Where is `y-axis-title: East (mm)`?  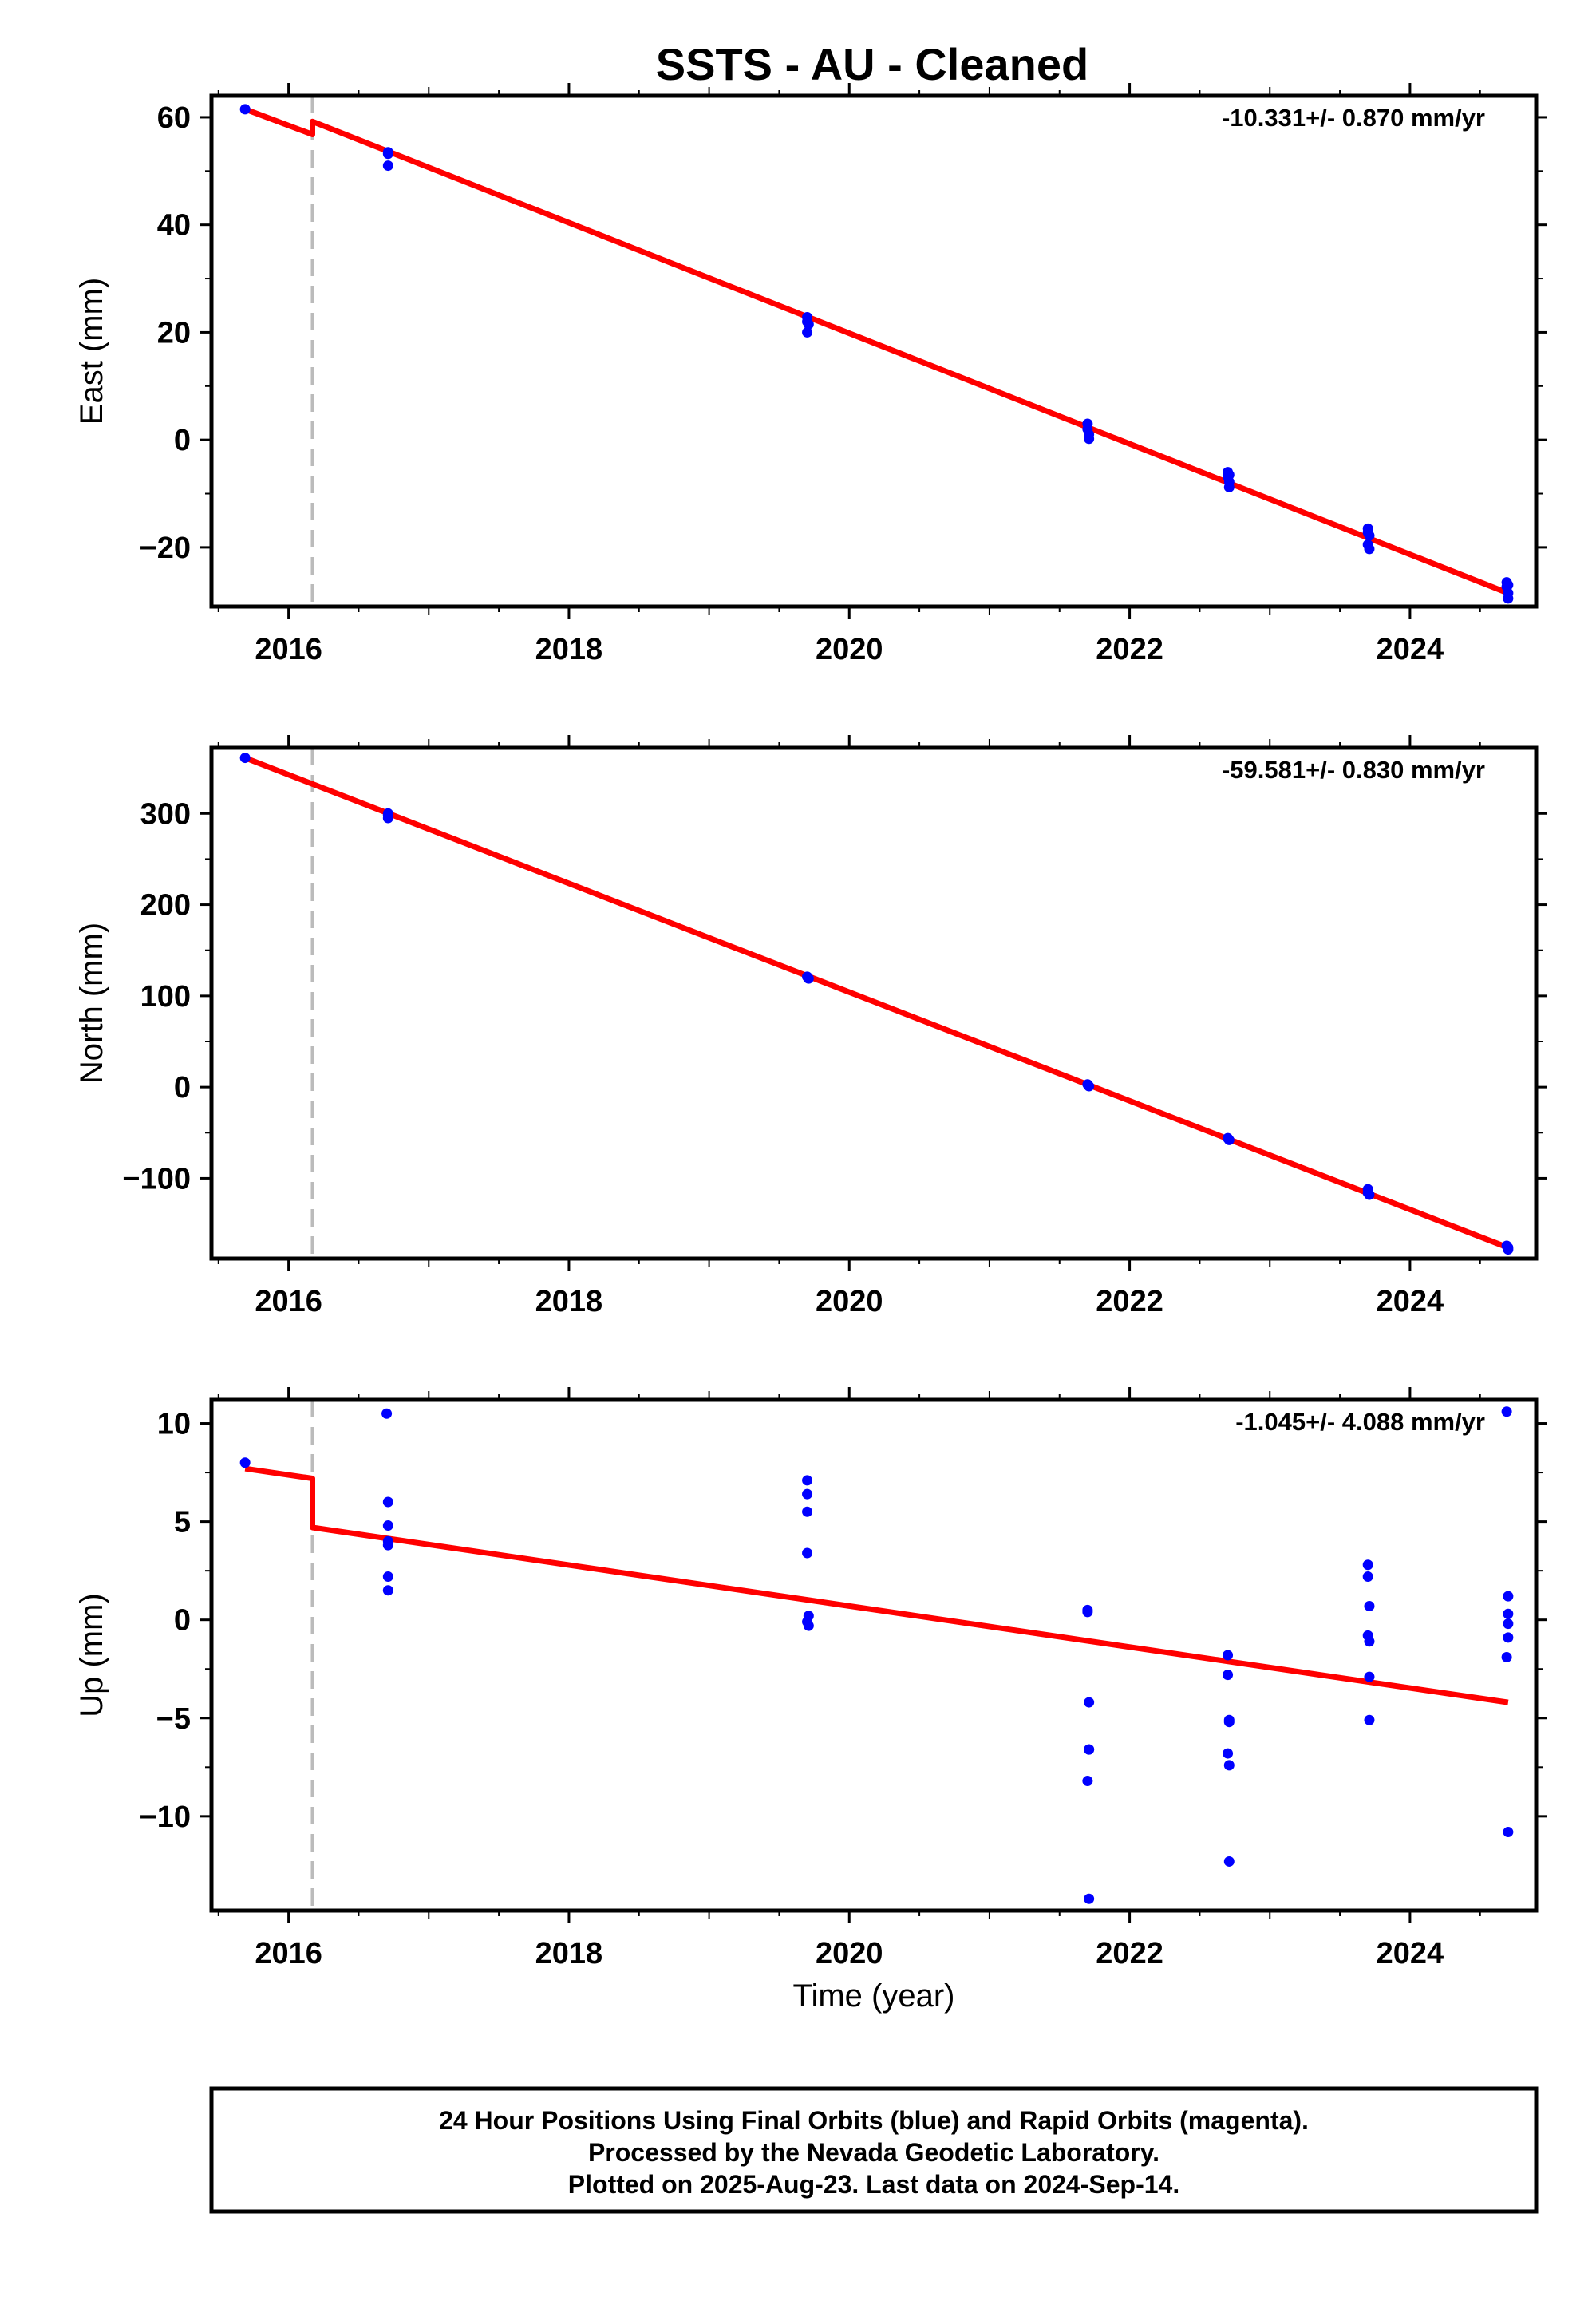
y-axis-title: East (mm) is located at coordinates (91, 351).